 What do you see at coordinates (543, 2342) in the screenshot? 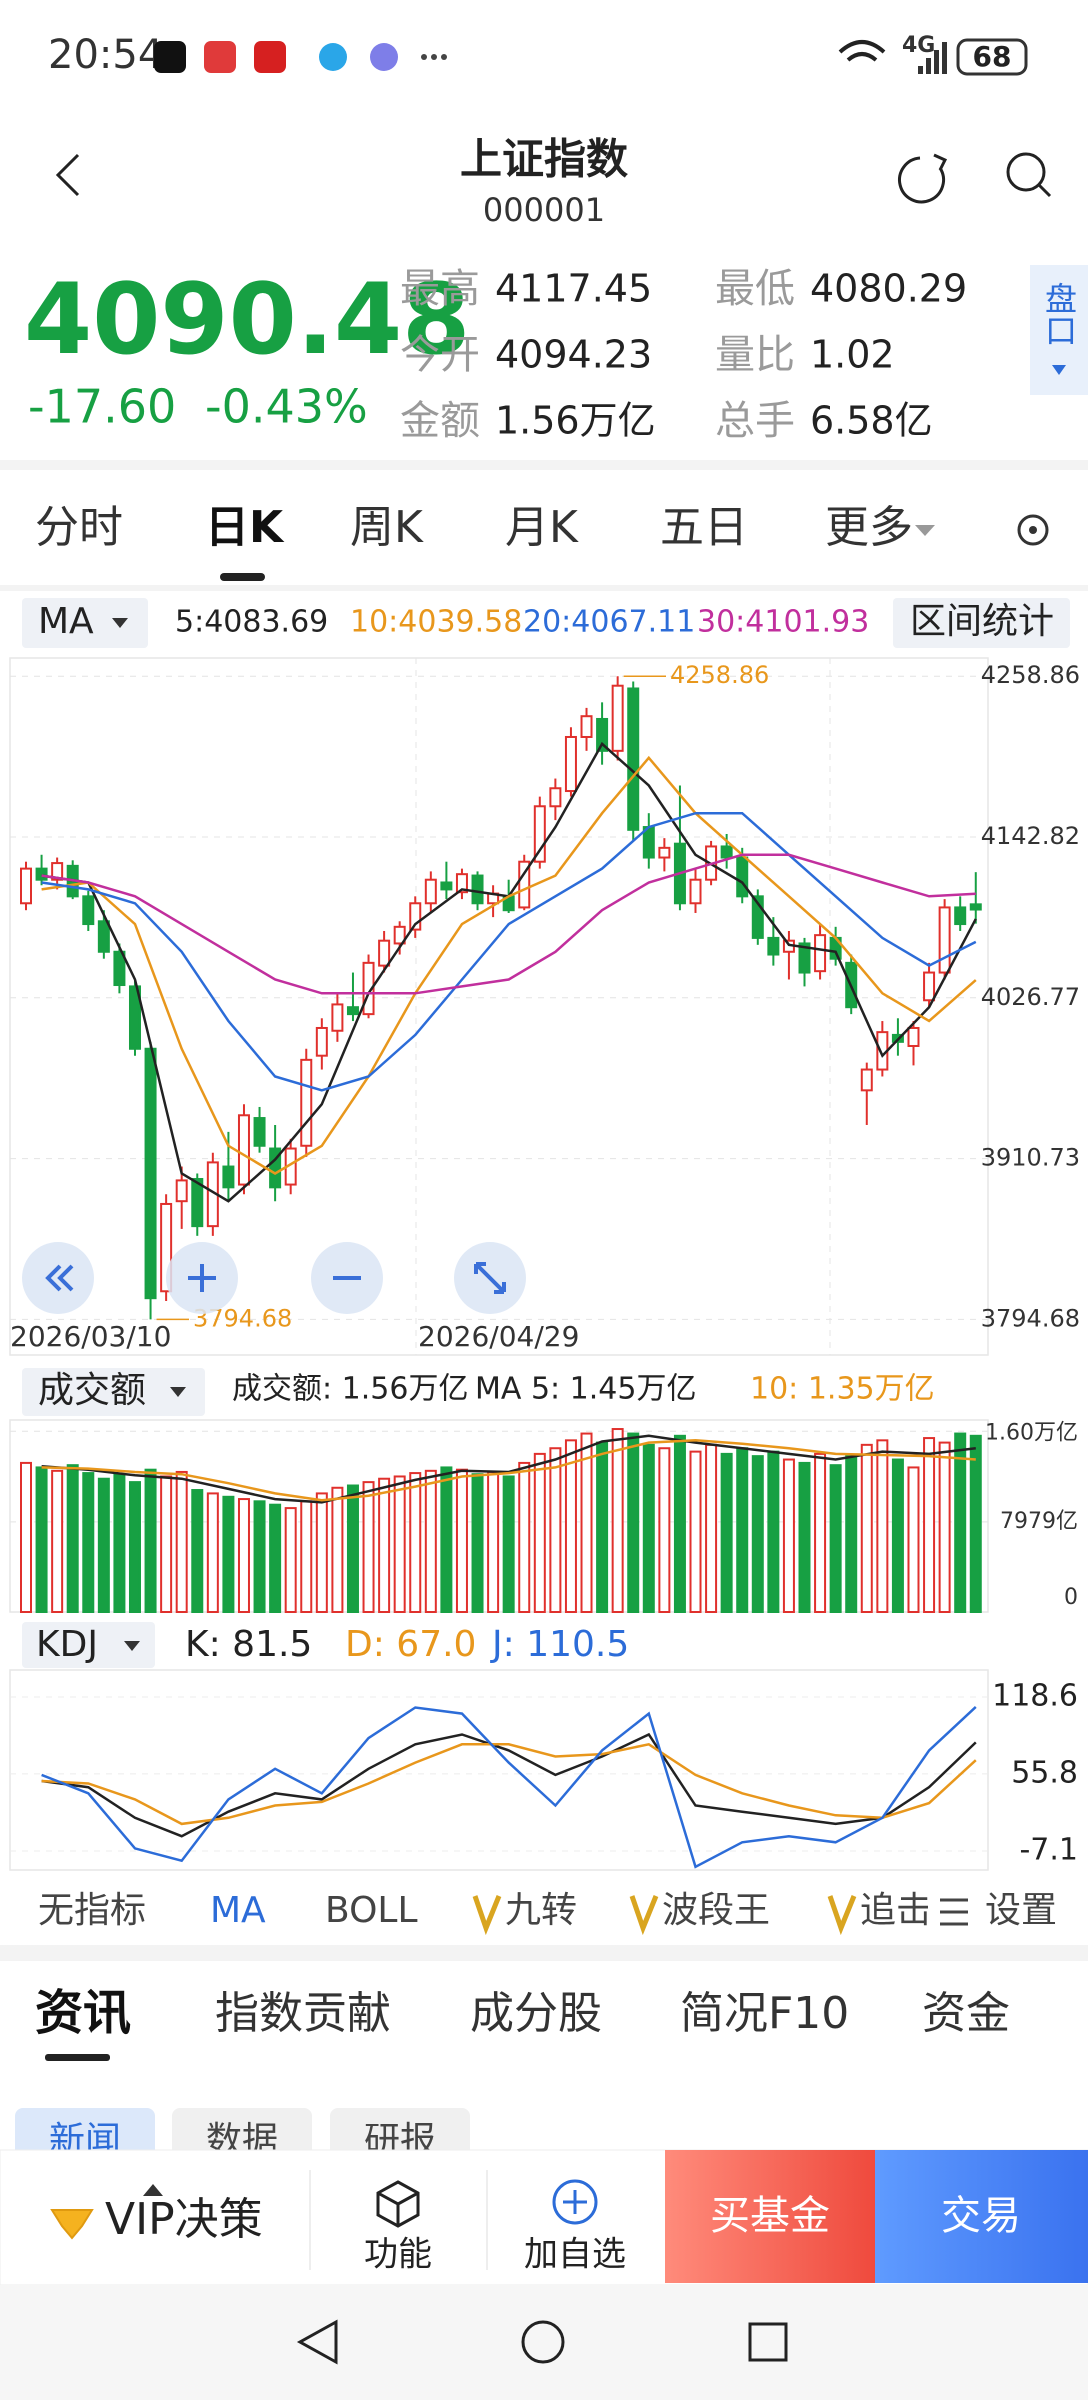
I see `nav-home` at bounding box center [543, 2342].